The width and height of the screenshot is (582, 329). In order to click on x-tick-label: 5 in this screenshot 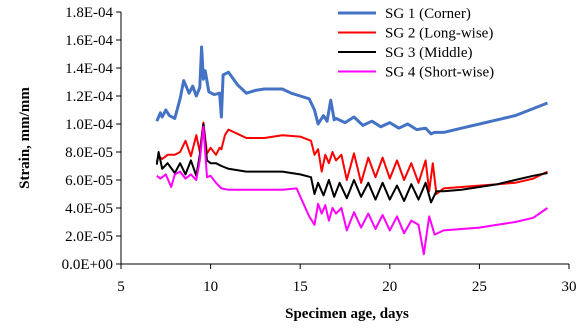, I will do `click(121, 287)`.